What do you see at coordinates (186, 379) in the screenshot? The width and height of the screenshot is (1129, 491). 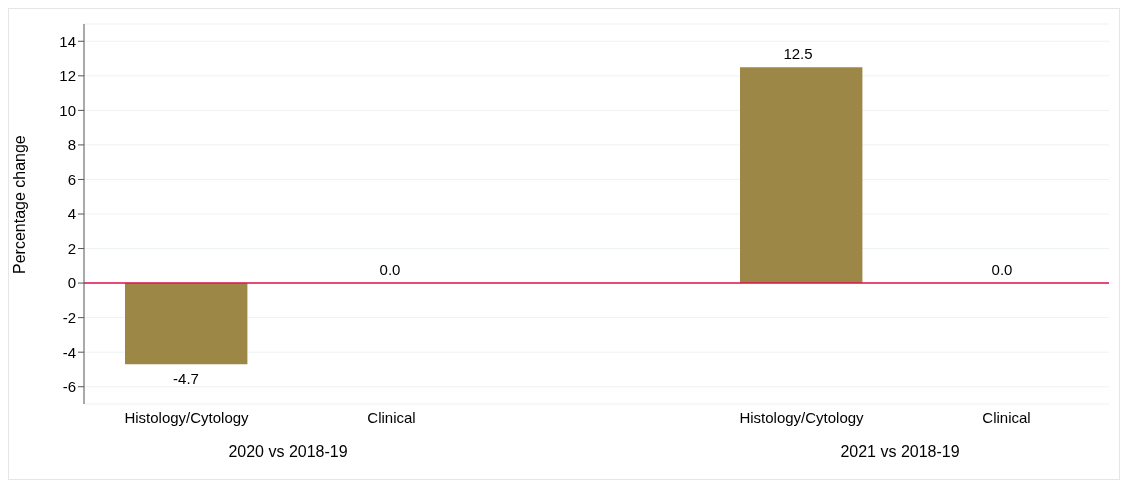 I see `data-label: -4.7` at bounding box center [186, 379].